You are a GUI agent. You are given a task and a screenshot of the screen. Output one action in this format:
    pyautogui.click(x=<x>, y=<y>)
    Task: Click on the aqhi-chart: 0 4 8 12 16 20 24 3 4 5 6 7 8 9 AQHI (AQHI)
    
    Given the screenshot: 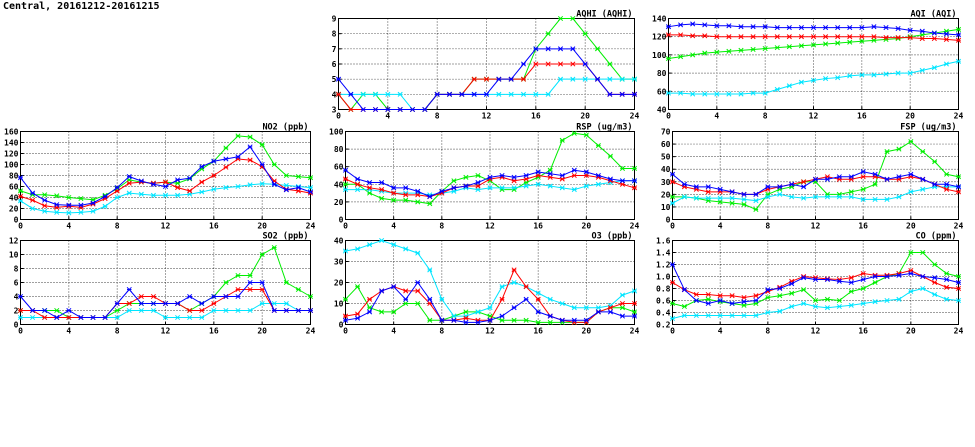 What is the action you would take?
    pyautogui.click(x=486, y=66)
    